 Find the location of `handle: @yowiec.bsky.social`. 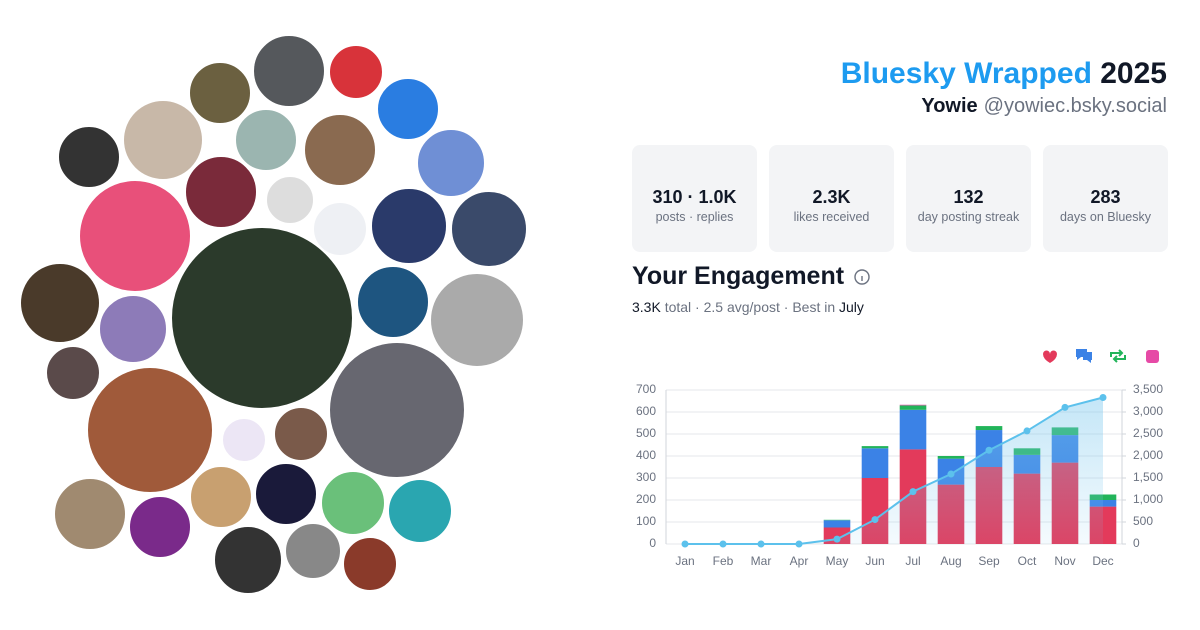

handle: @yowiec.bsky.social is located at coordinates (1075, 106).